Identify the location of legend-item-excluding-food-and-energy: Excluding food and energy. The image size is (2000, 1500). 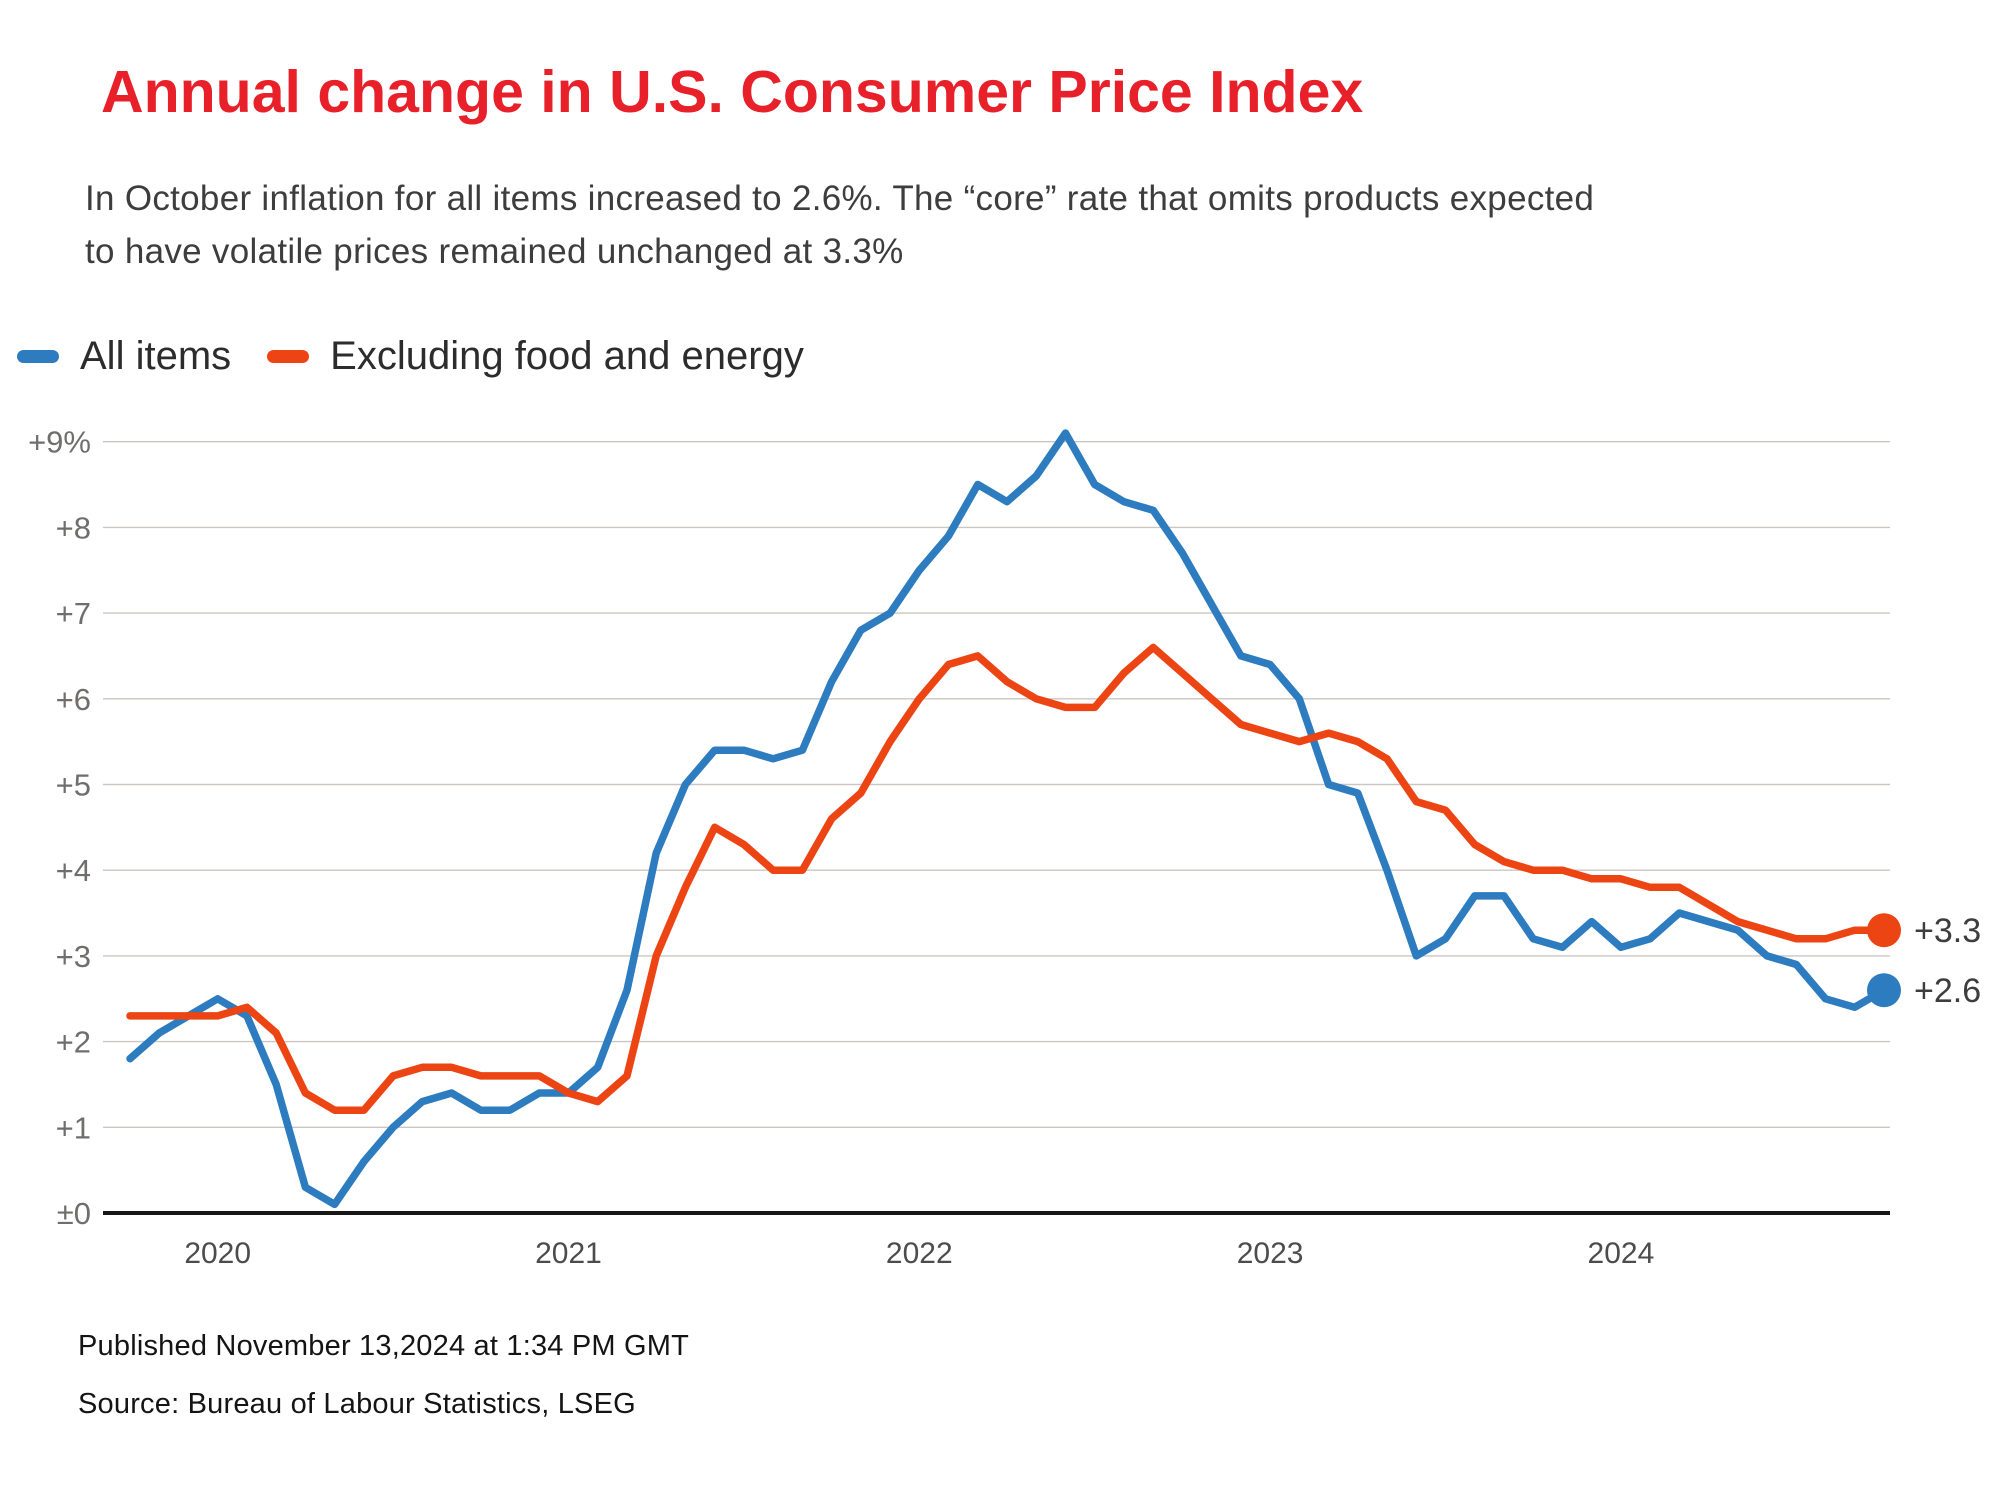
(535, 356).